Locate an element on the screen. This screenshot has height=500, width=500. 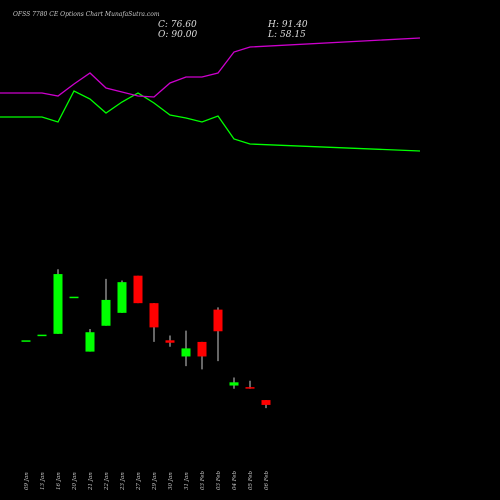
date-label: 27 Jan is located at coordinates (139, 481).